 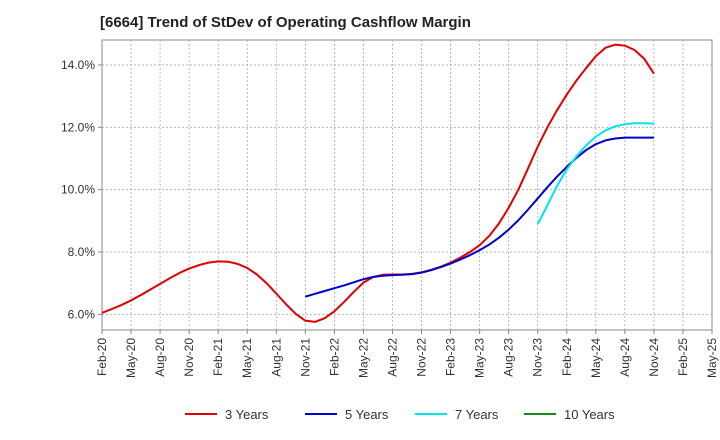 I want to click on legend-label-10-years: 10 Years, so click(x=589, y=414).